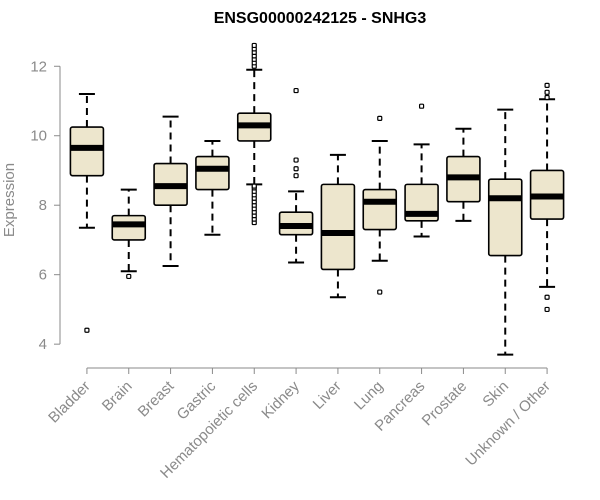 The height and width of the screenshot is (500, 600). I want to click on box-gastric, so click(212, 187).